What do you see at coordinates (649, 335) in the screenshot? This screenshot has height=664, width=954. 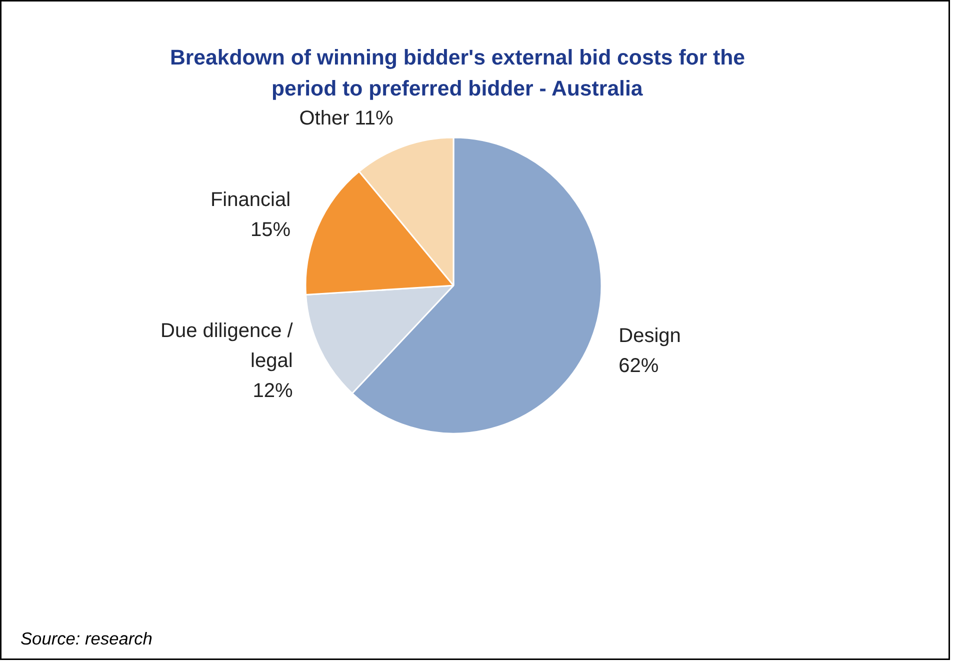 I see `slice-label: Design` at bounding box center [649, 335].